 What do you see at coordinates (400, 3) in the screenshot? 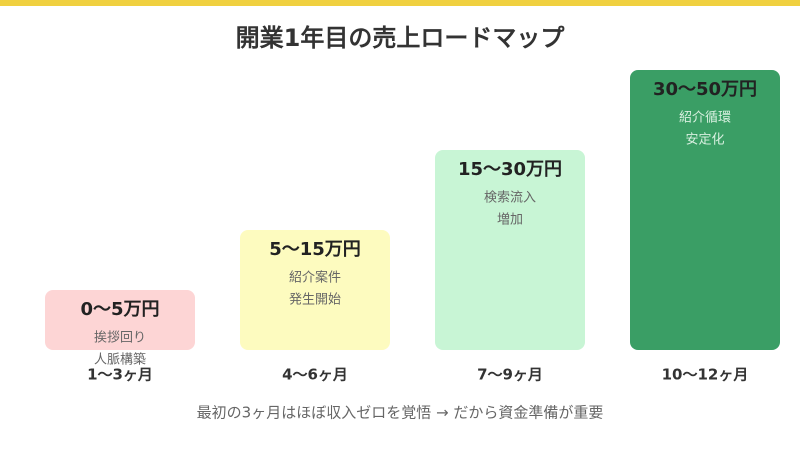
I see `top-bar` at bounding box center [400, 3].